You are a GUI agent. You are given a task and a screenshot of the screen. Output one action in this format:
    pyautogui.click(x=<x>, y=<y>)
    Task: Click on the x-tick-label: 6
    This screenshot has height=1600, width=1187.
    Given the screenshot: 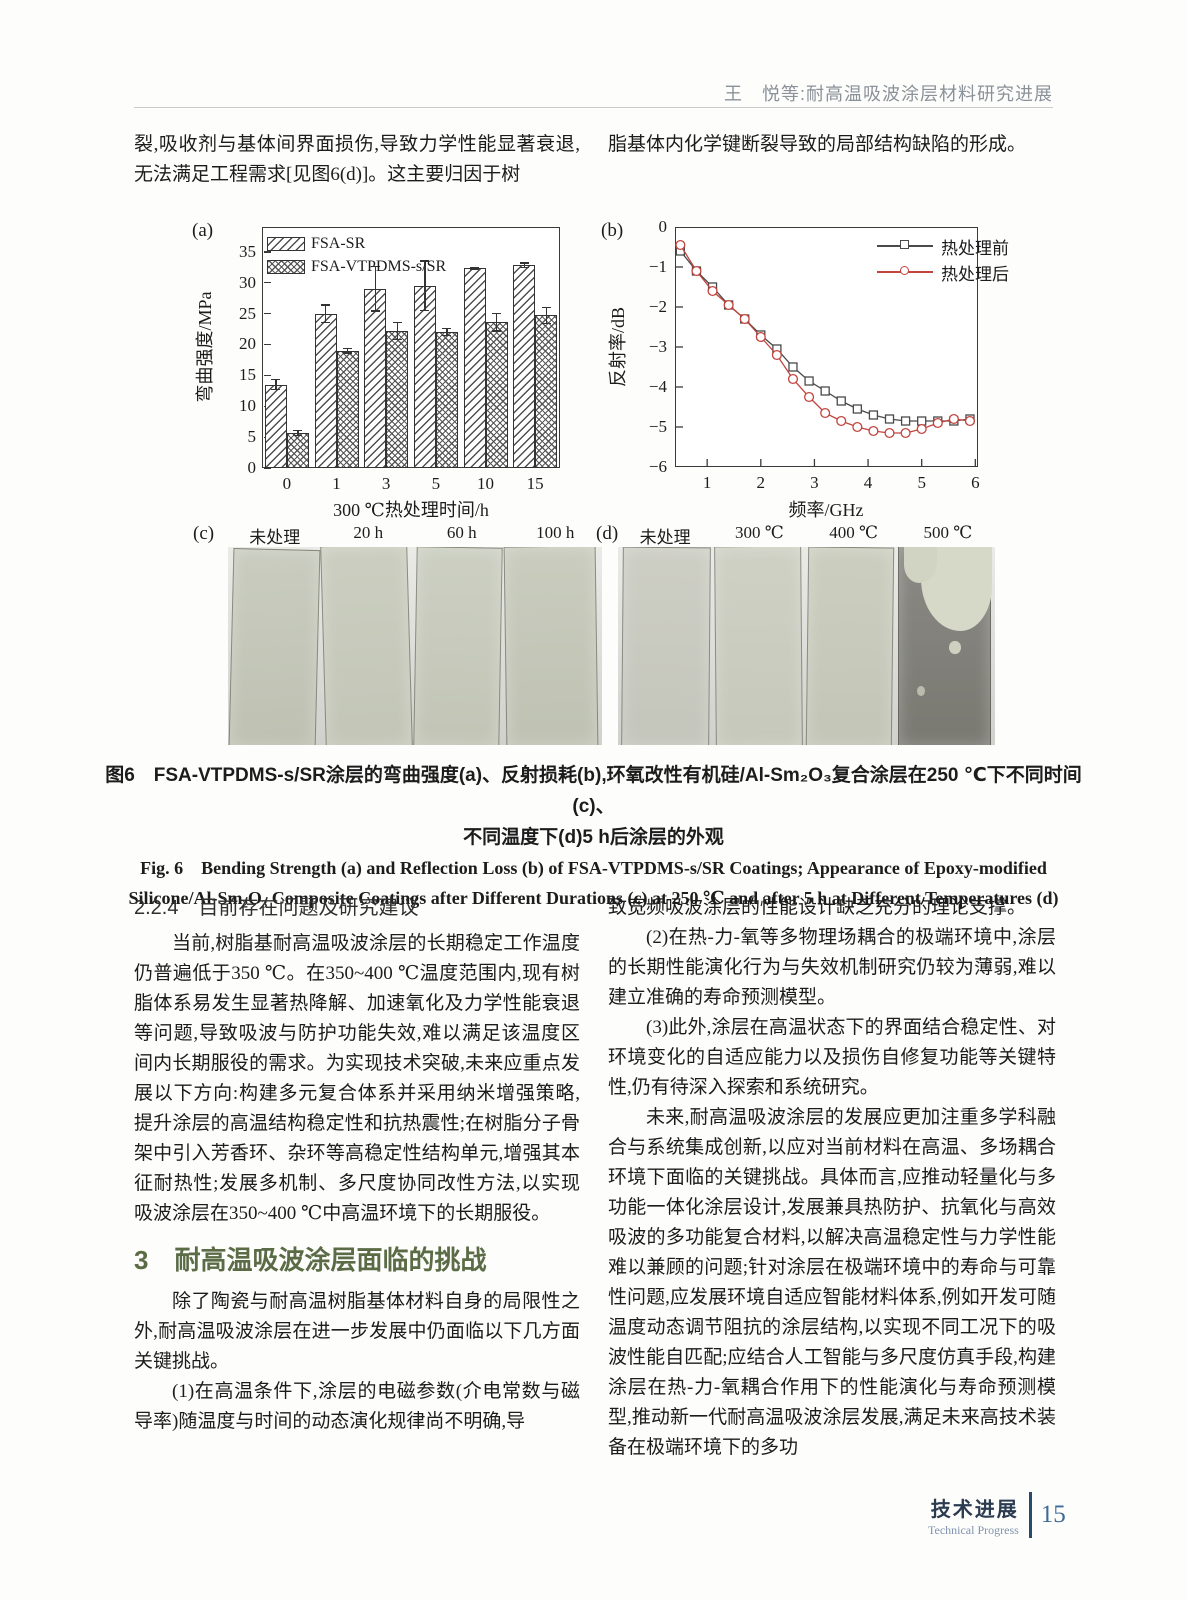 What is the action you would take?
    pyautogui.click(x=975, y=482)
    